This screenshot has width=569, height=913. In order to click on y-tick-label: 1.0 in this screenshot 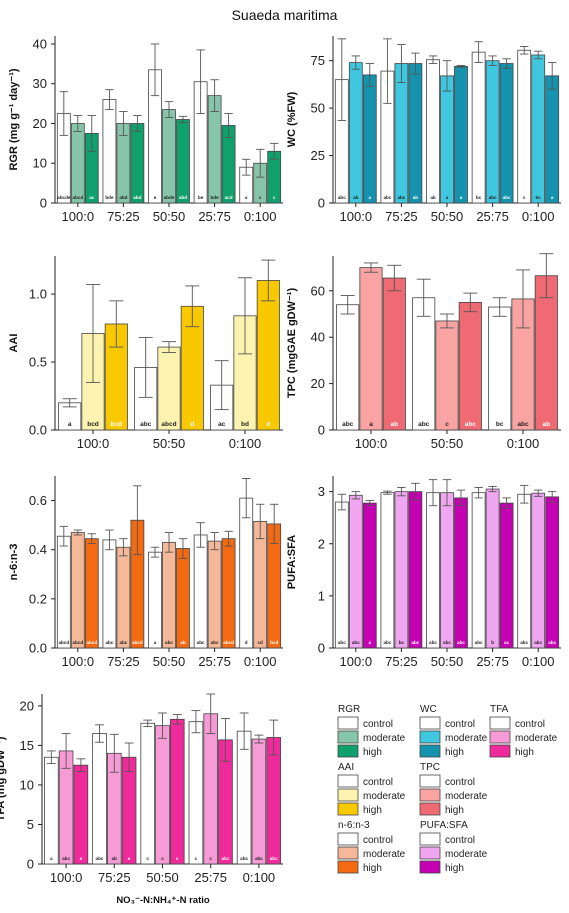, I will do `click(38, 294)`.